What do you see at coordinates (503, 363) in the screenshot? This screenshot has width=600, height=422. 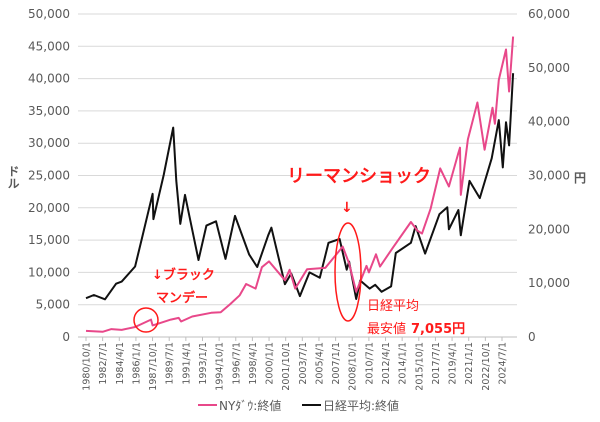 I see `x-tick-label: 2024/7/1` at bounding box center [503, 363].